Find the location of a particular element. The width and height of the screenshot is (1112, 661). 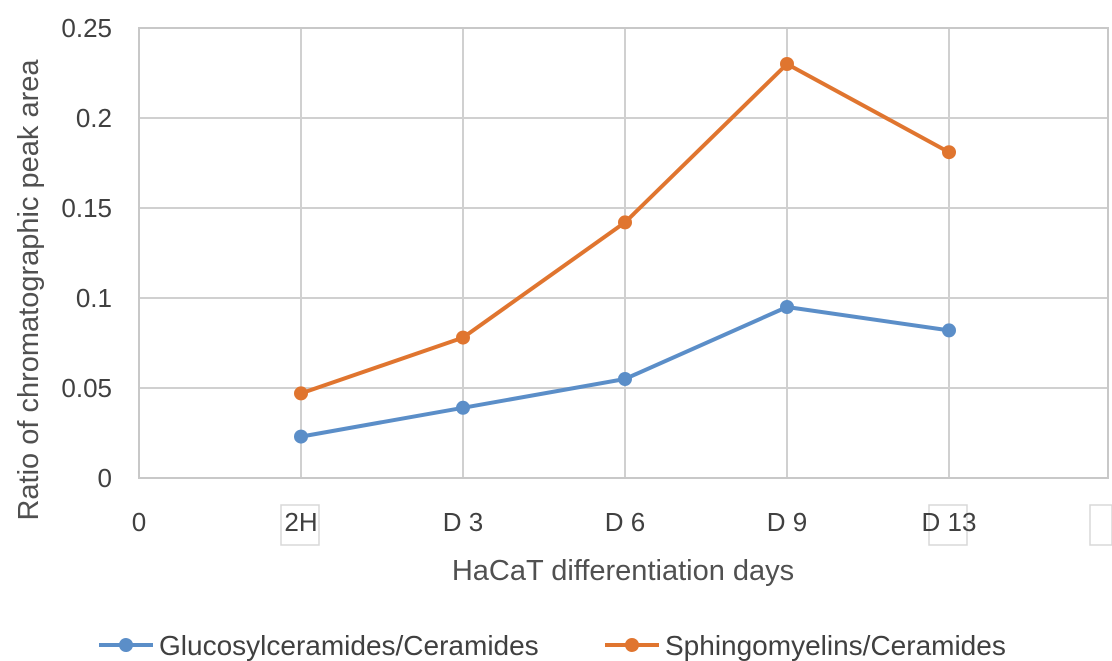

y-tick-label: 0.05 is located at coordinates (86, 388).